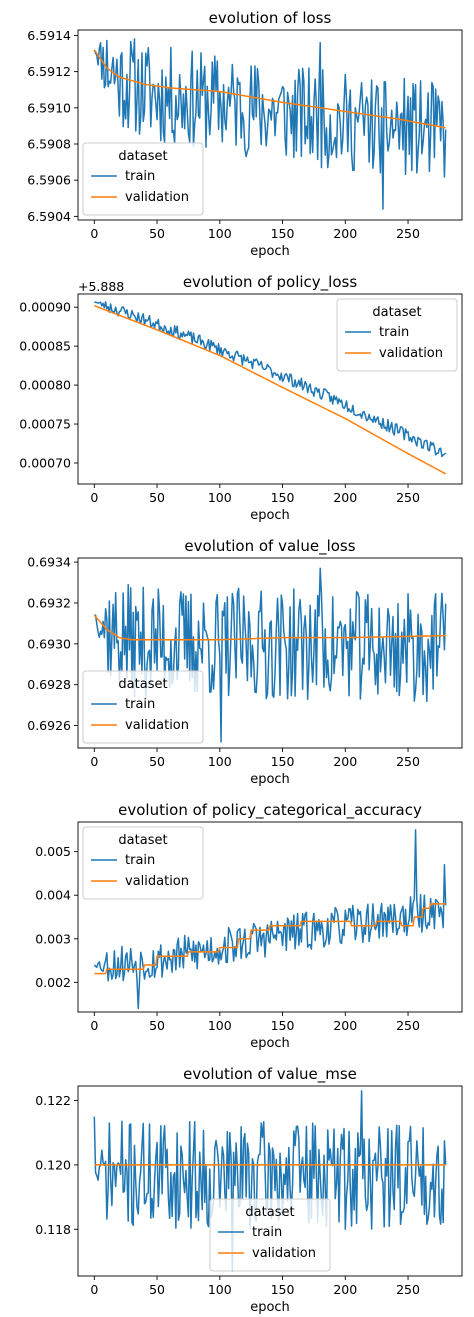  I want to click on chart-title: evolution of value_loss, so click(269, 546).